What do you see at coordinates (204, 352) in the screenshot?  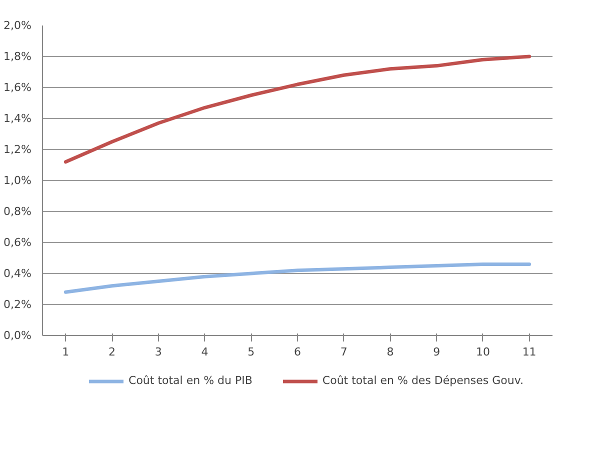 I see `x-tick-label: 4` at bounding box center [204, 352].